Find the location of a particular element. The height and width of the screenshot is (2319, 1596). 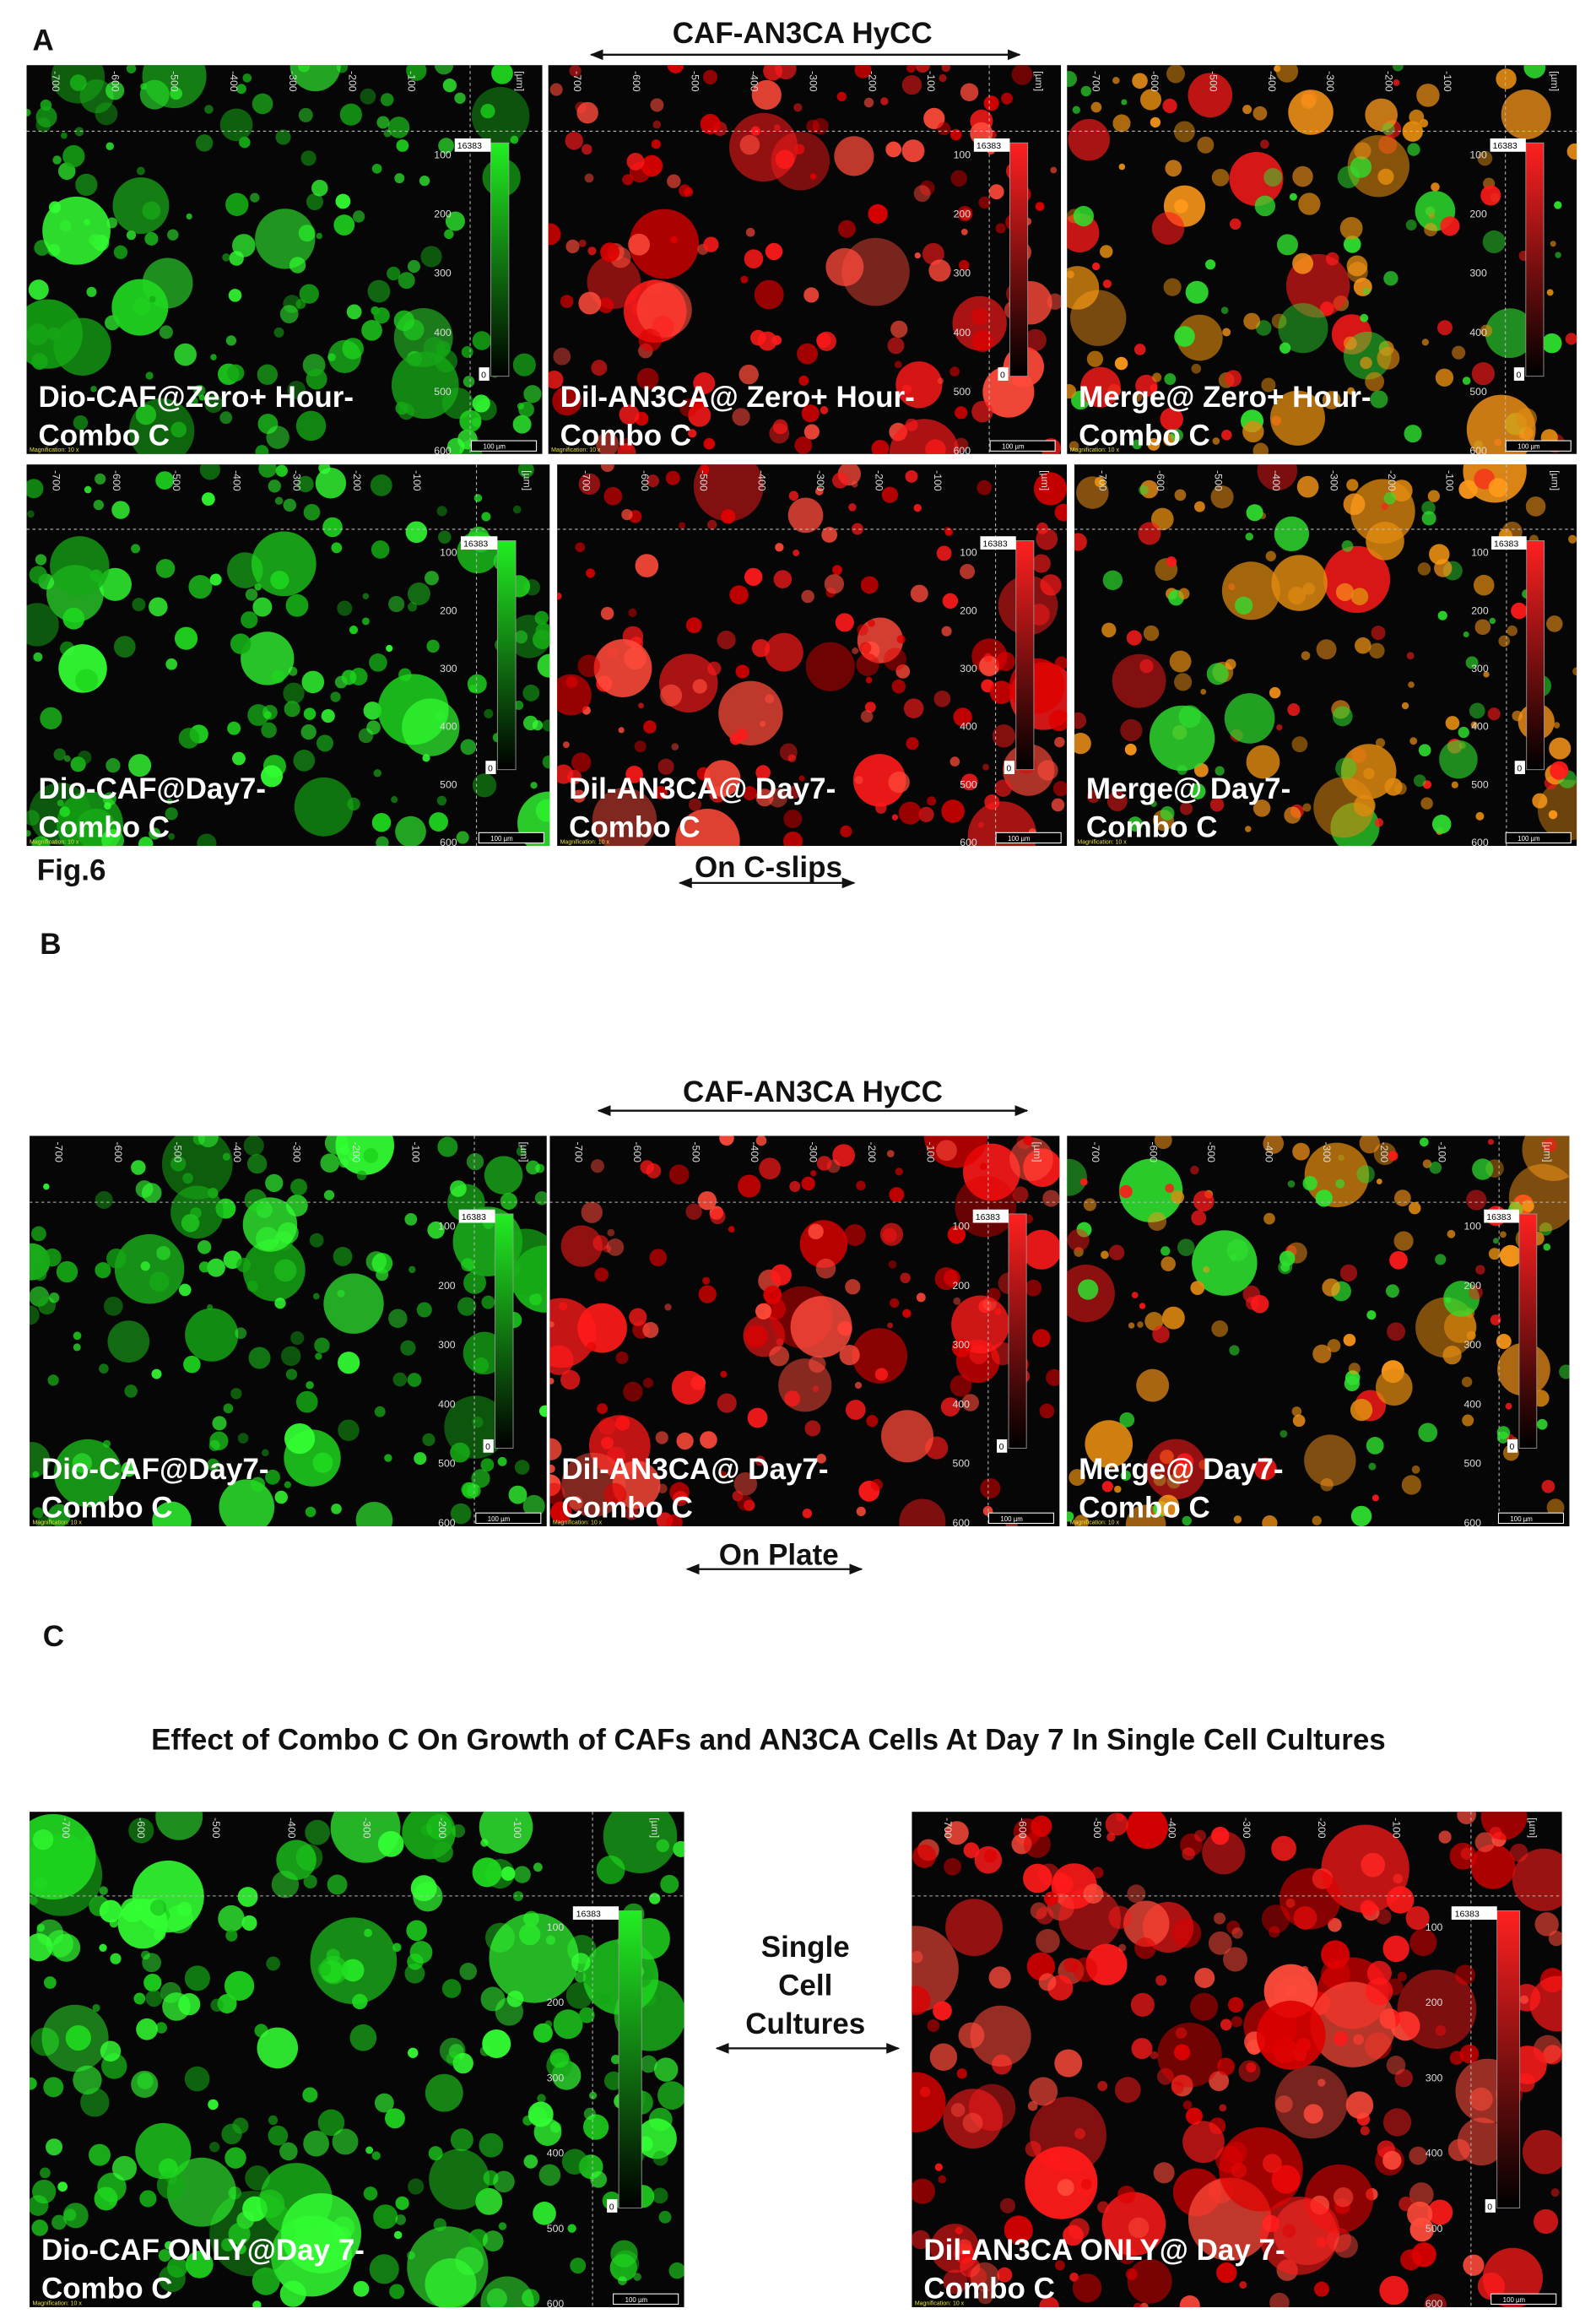

ruler-label: -200 is located at coordinates (872, 81).